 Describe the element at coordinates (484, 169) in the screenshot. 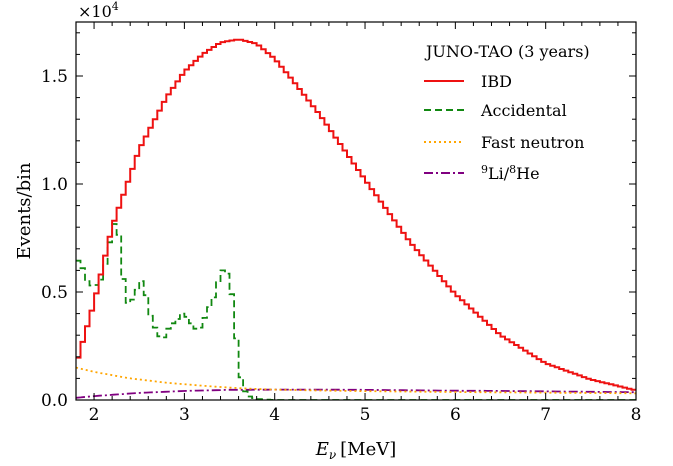

I see `legend-label-li-he-sup1: 9` at that location.